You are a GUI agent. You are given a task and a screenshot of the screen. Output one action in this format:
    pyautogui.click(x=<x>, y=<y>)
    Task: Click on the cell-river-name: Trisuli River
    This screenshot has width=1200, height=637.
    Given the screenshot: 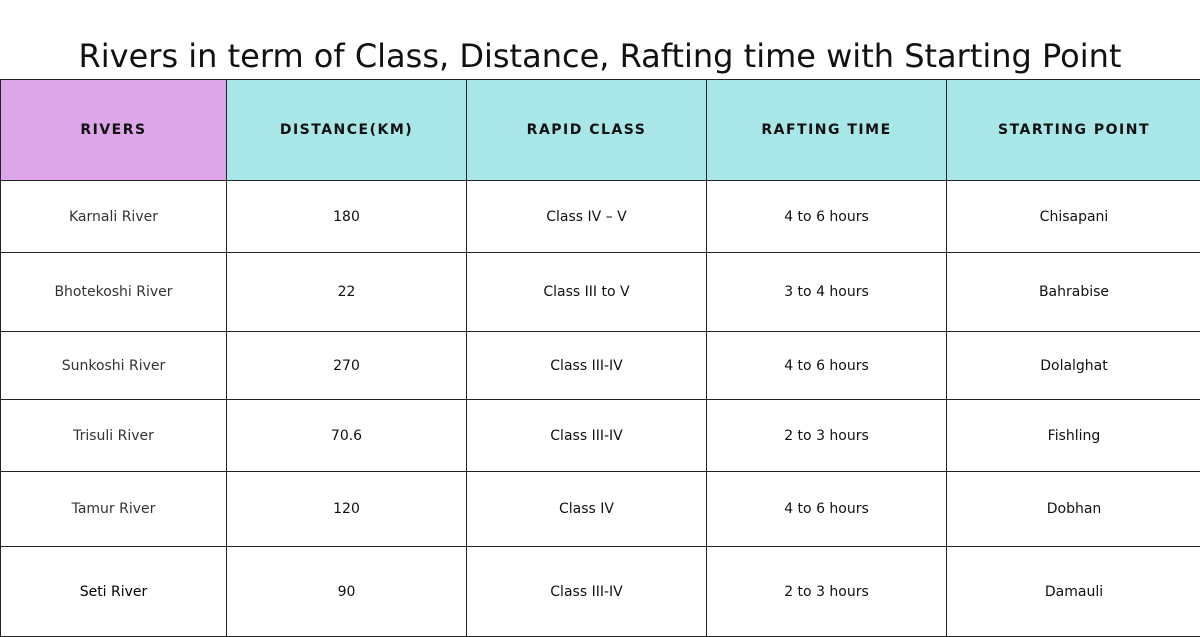 What is the action you would take?
    pyautogui.click(x=114, y=436)
    